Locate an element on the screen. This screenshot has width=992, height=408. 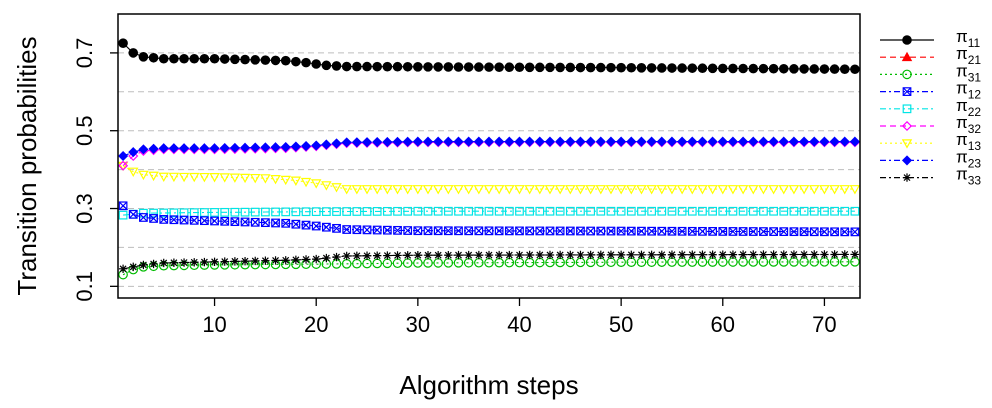
legend-label: π33 is located at coordinates (968, 176).